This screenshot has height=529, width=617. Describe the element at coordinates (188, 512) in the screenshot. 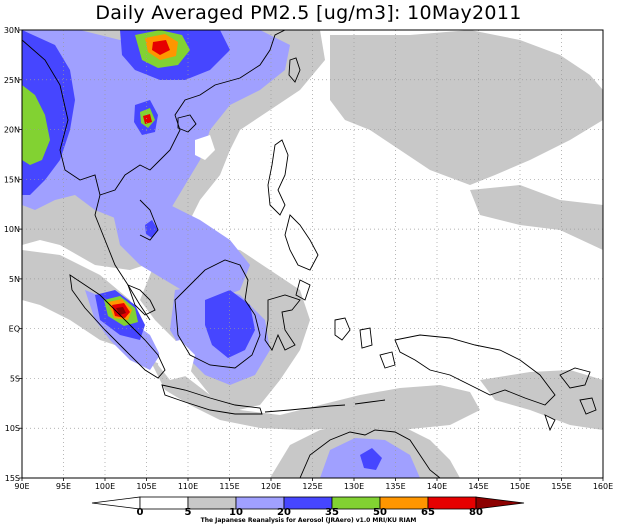

I see `colorbar-level-label: 5` at that location.